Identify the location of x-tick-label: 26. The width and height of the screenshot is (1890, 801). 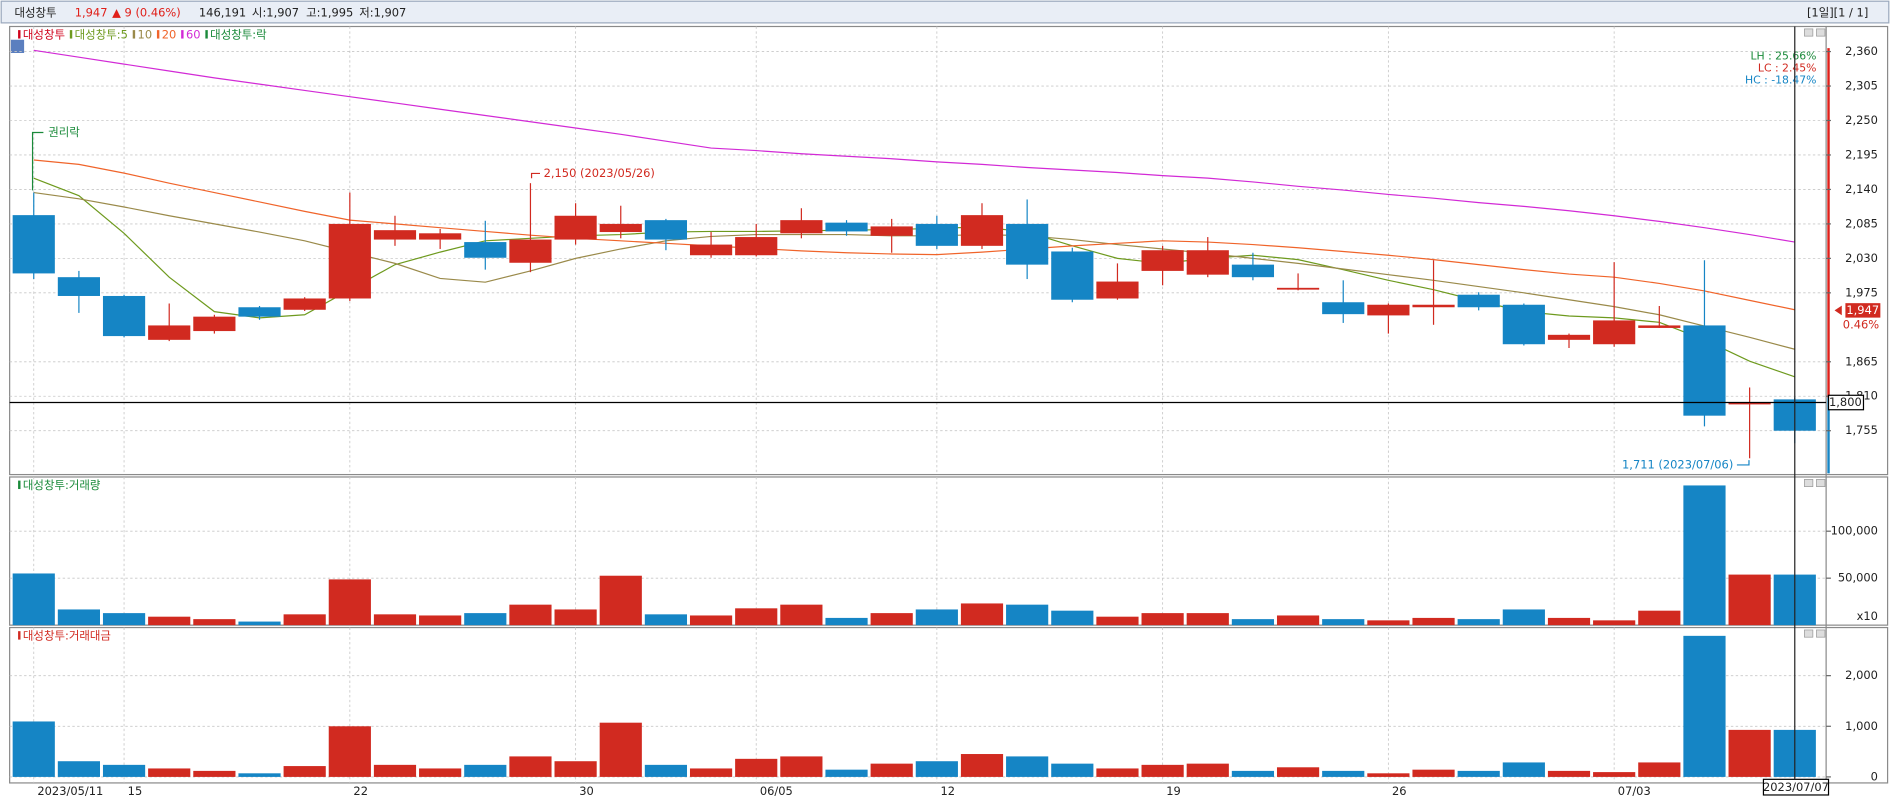
(1399, 791).